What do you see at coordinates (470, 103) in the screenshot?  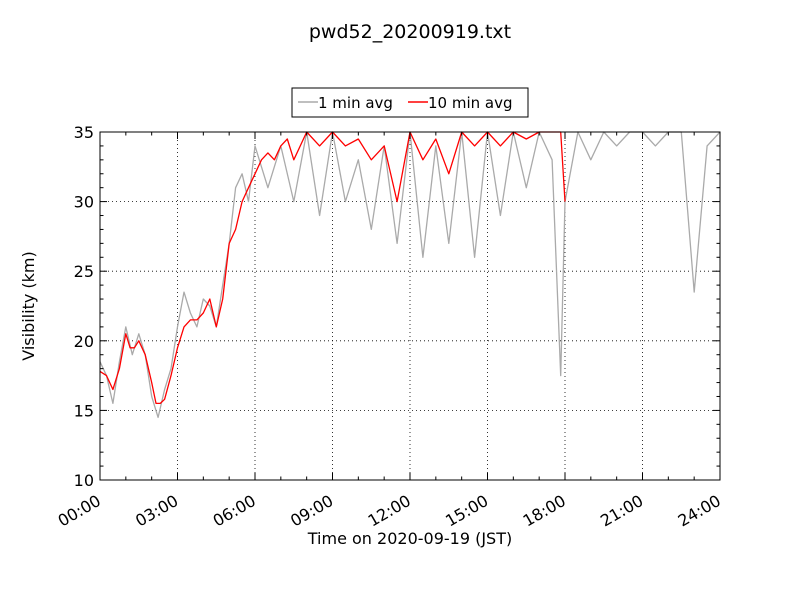 I see `legend-label-10min: 10 min avg` at bounding box center [470, 103].